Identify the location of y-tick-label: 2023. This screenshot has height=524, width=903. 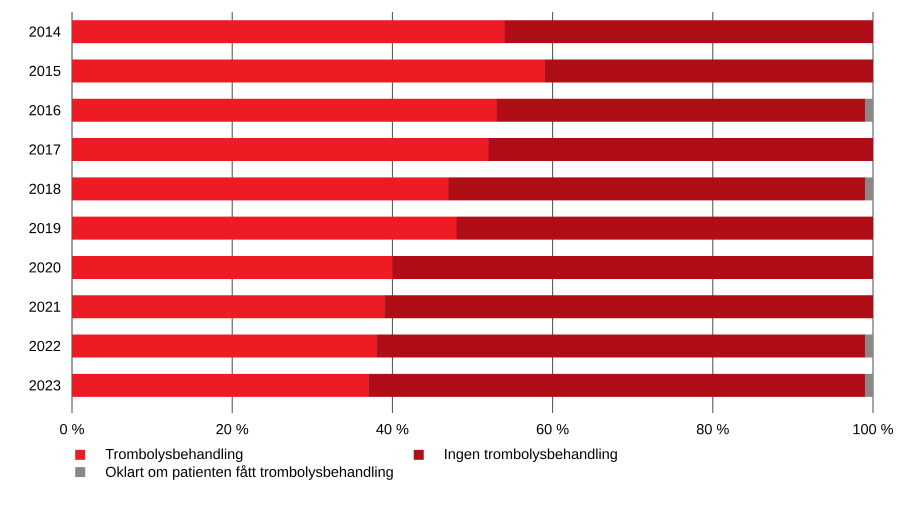
(44, 385).